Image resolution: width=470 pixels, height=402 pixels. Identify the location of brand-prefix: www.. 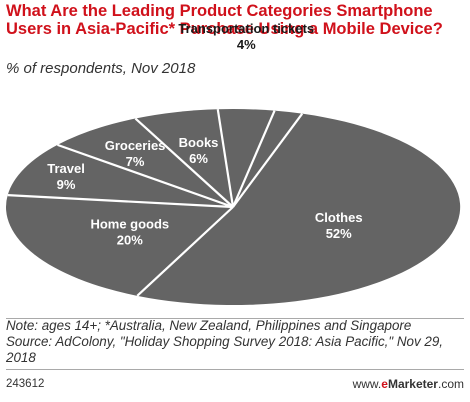
(367, 384).